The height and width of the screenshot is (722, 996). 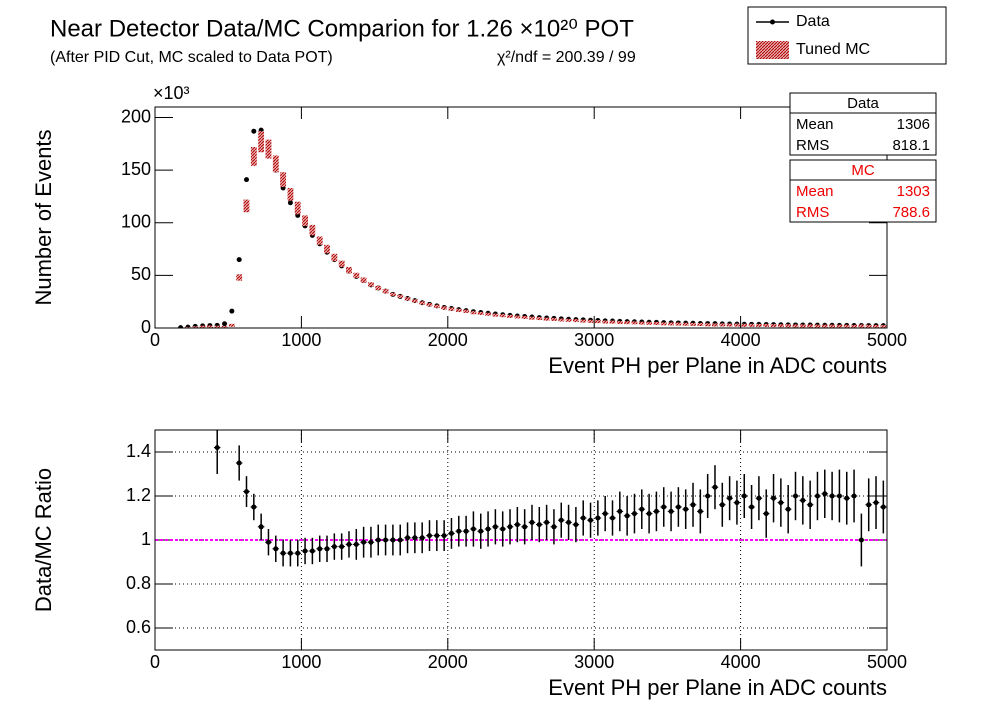 What do you see at coordinates (521, 498) in the screenshot?
I see `plot-marks` at bounding box center [521, 498].